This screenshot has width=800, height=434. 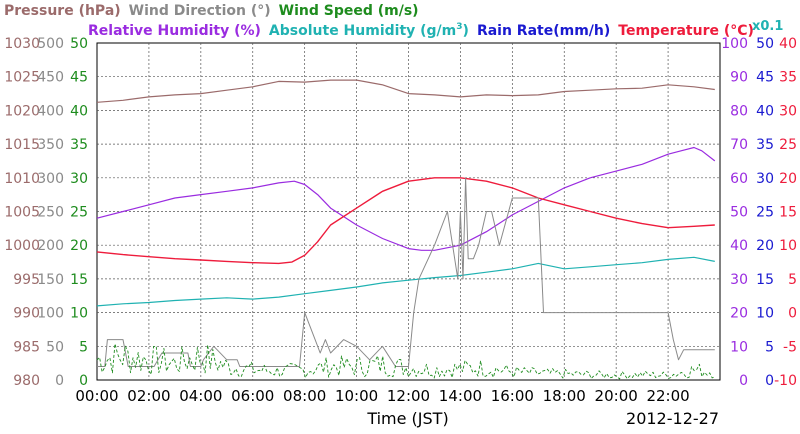 What do you see at coordinates (304, 396) in the screenshot?
I see `x-tick-label: 08:00` at bounding box center [304, 396].